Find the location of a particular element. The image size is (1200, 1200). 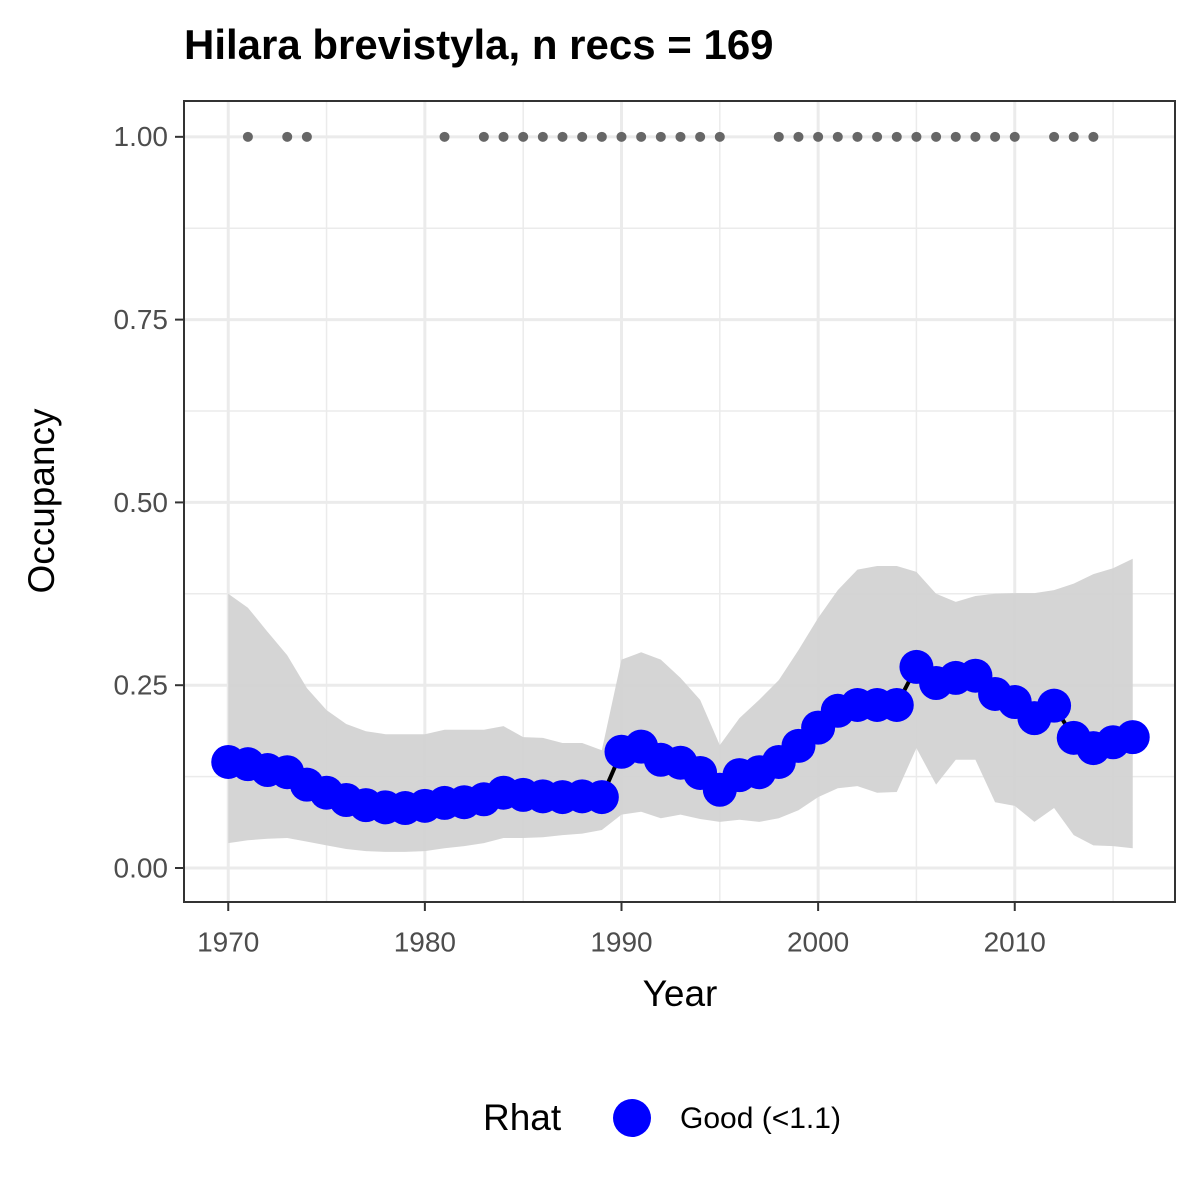

x-tick-label: 1970 is located at coordinates (228, 941).